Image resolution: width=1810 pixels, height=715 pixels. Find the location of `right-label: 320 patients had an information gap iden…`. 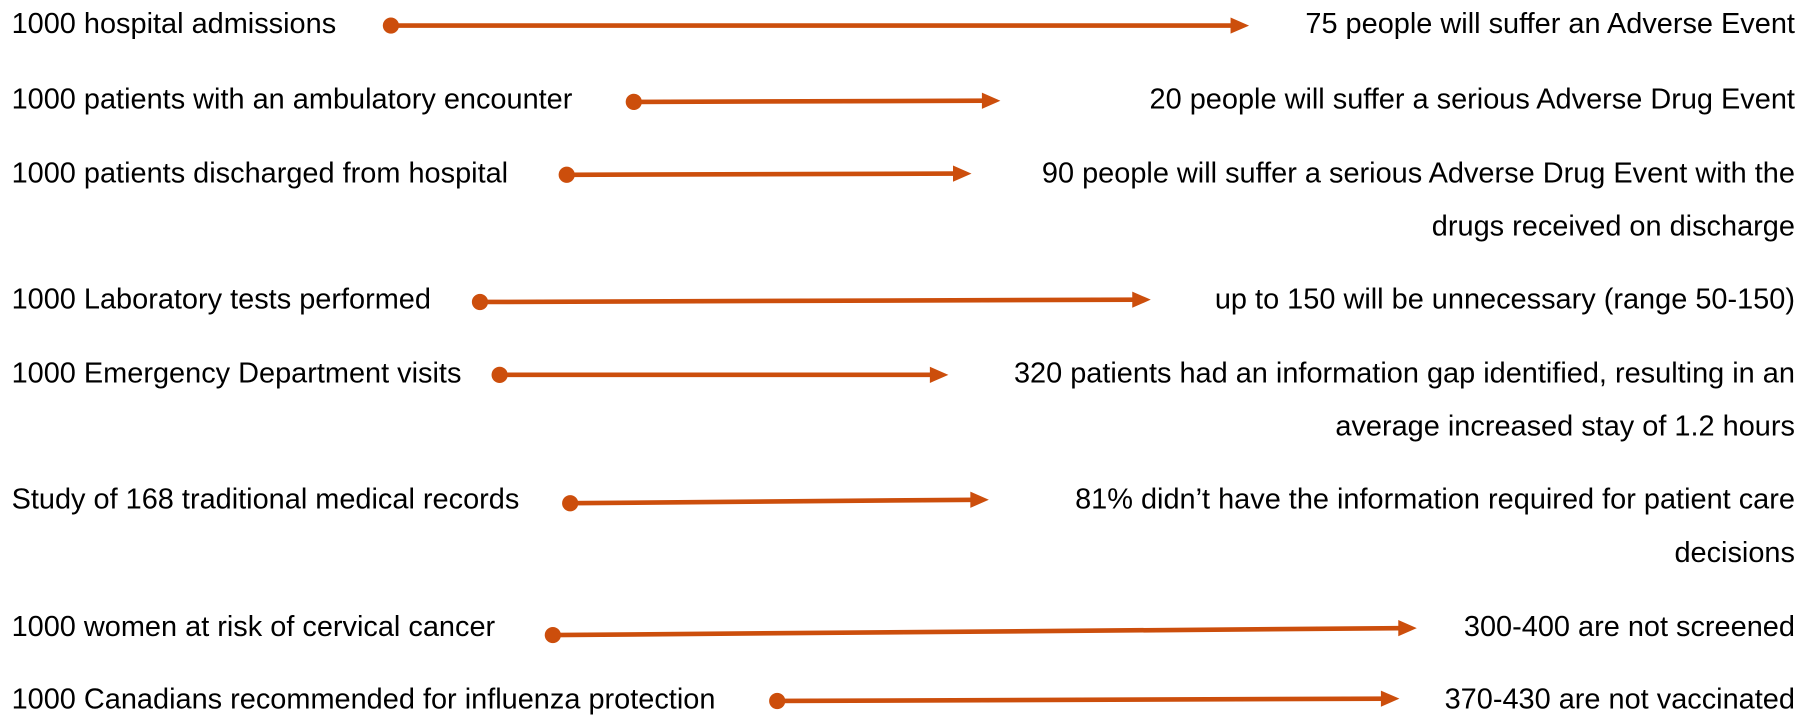

right-label: 320 patients had an information gap iden… is located at coordinates (1404, 373).